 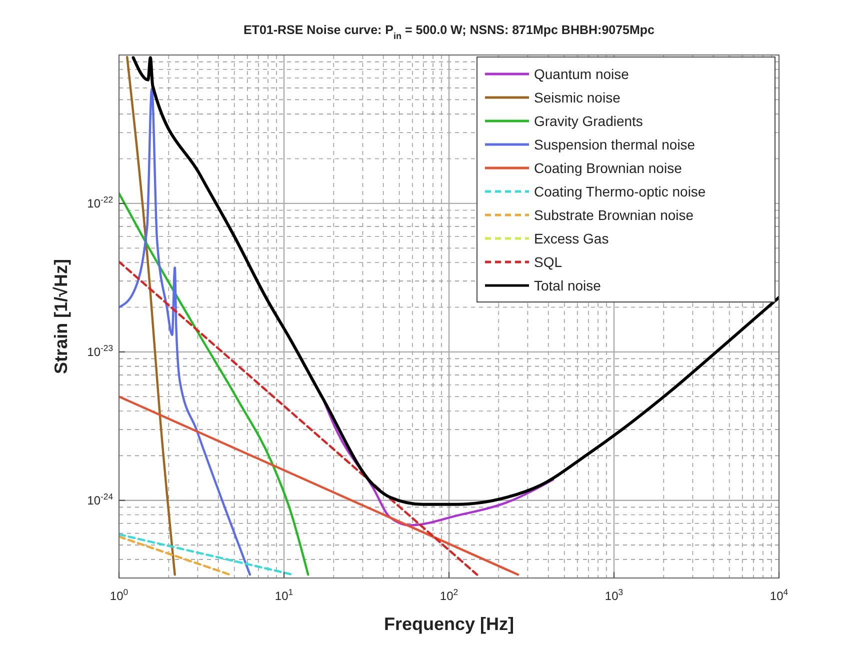 I want to click on x-axis-title: Frequency [Hz], so click(x=449, y=624).